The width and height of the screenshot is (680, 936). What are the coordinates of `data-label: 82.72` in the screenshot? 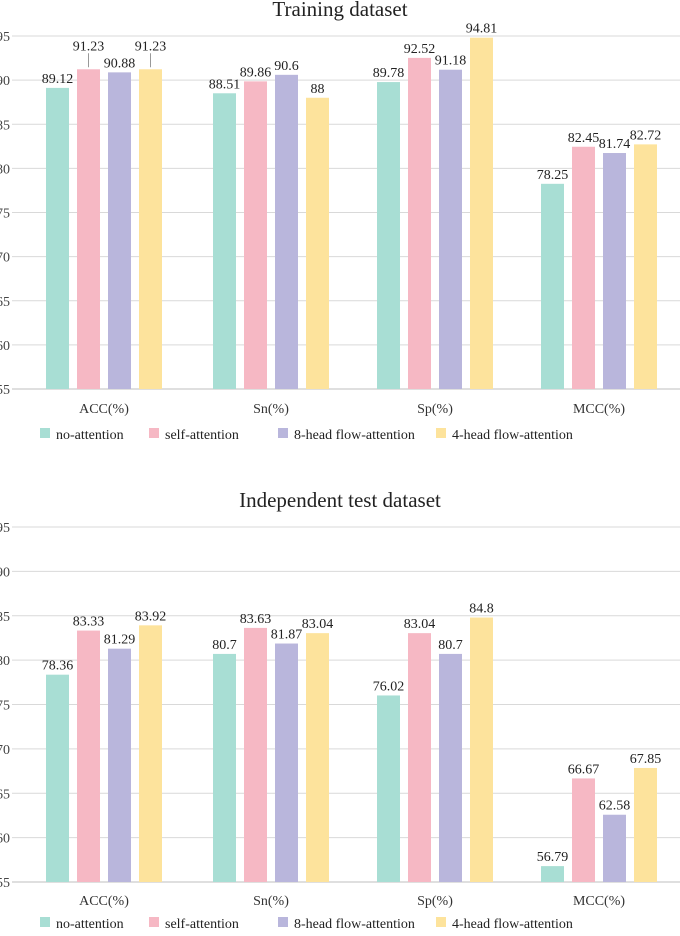 It's located at (646, 135).